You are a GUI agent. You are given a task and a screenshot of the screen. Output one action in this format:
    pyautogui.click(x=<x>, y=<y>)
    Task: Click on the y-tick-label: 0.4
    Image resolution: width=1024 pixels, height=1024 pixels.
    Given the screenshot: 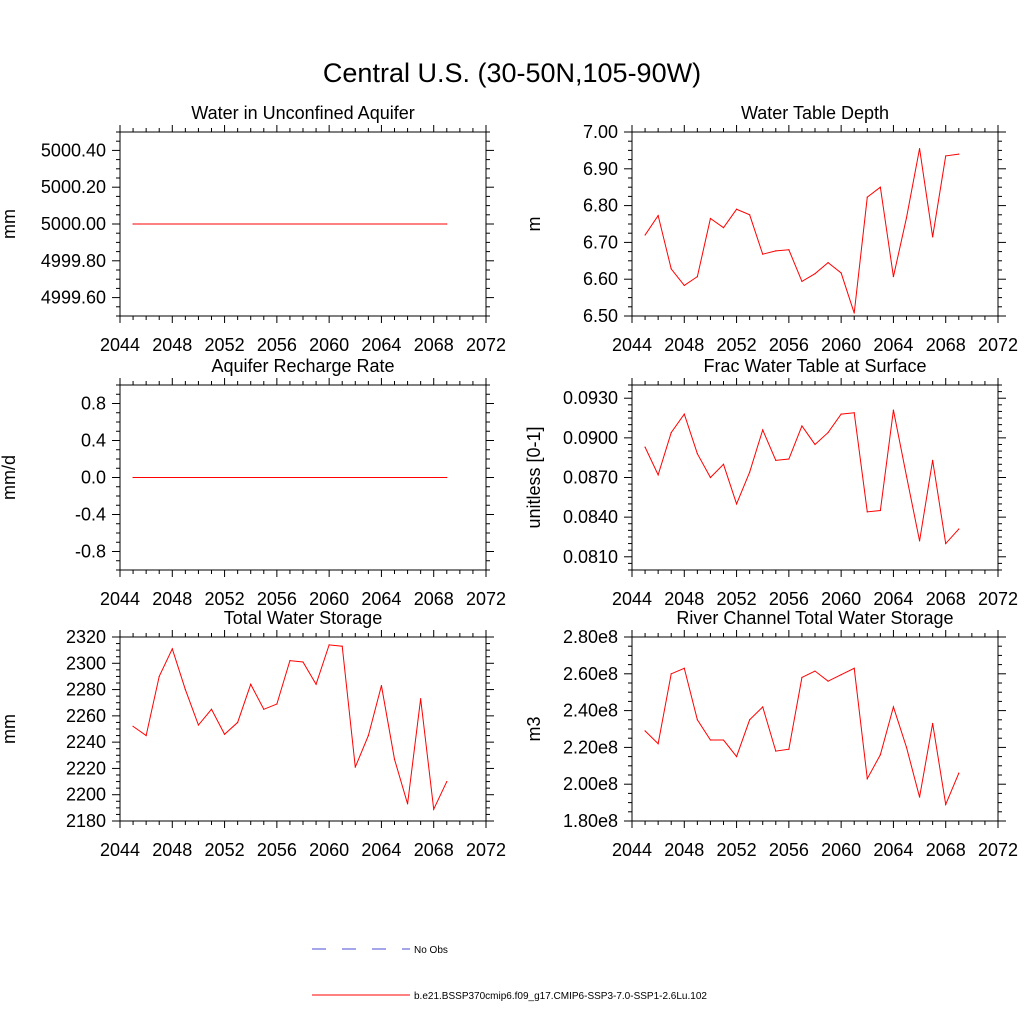 What is the action you would take?
    pyautogui.click(x=93, y=441)
    